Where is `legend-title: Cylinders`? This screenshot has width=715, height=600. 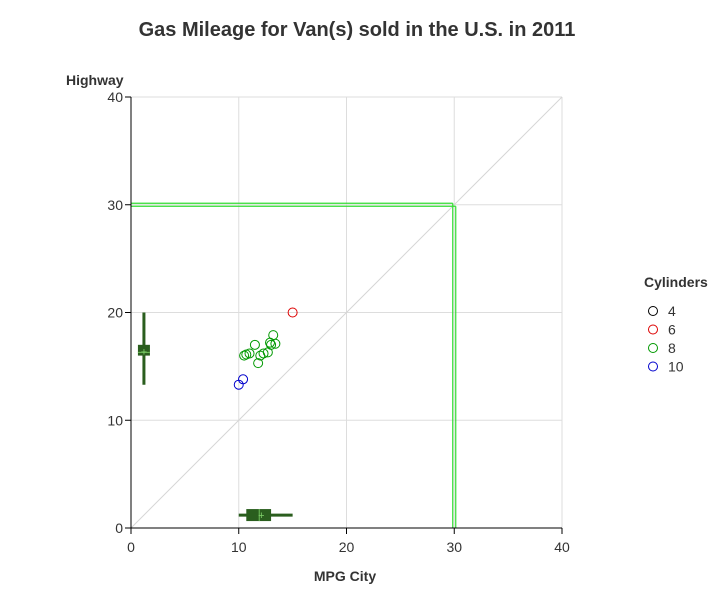
legend-title: Cylinders is located at coordinates (676, 282).